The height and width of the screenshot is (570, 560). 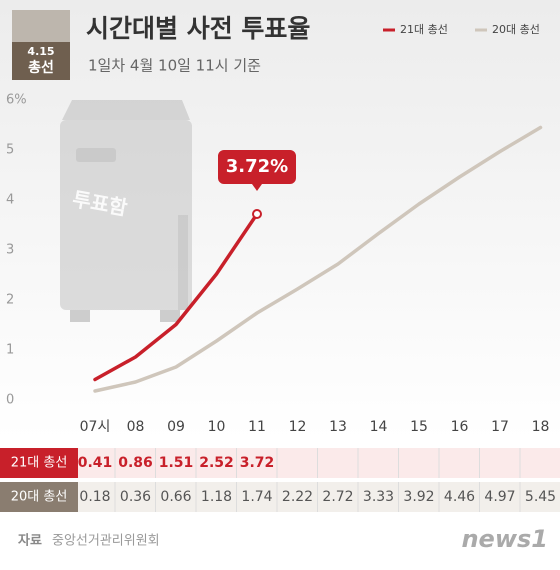 What do you see at coordinates (419, 427) in the screenshot?
I see `x-tick-label: 15` at bounding box center [419, 427].